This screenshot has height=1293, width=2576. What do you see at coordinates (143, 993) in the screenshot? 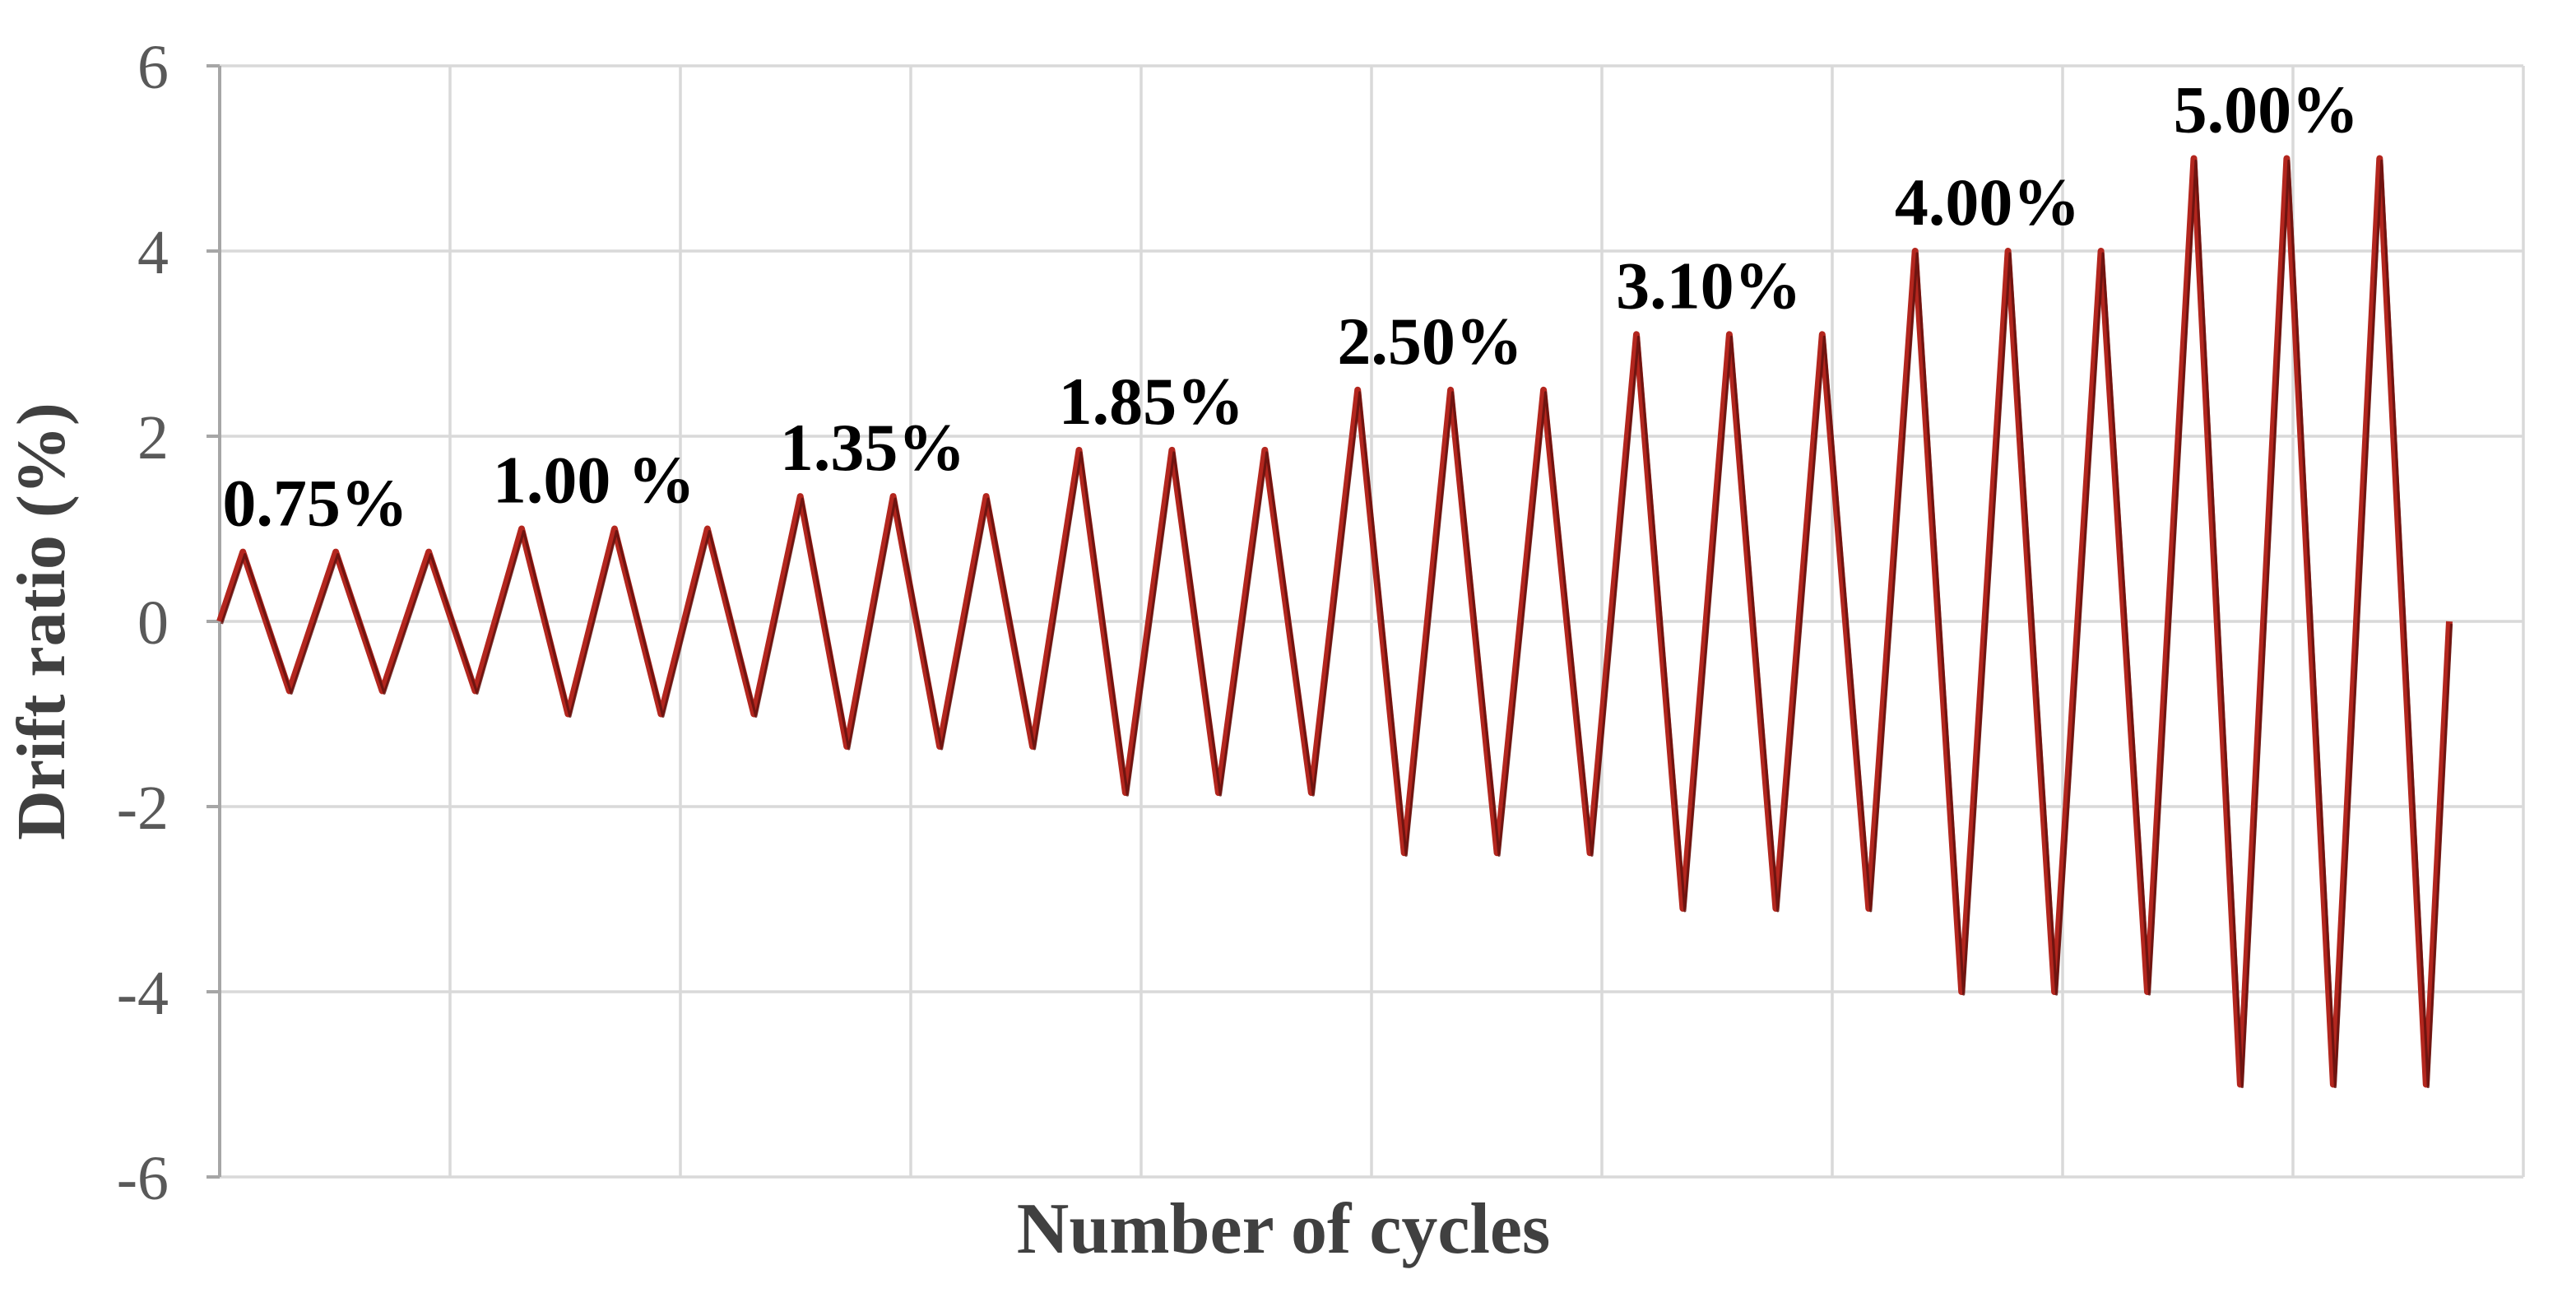
I see `y-tick-label: -4` at bounding box center [143, 993].